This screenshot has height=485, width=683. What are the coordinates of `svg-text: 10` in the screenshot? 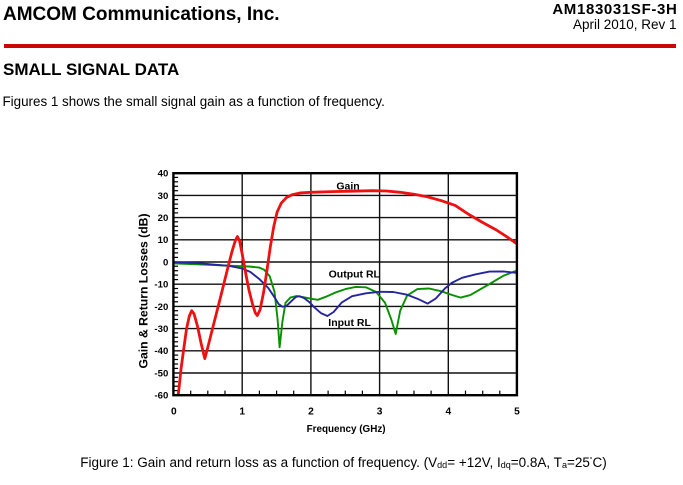 It's located at (163, 240).